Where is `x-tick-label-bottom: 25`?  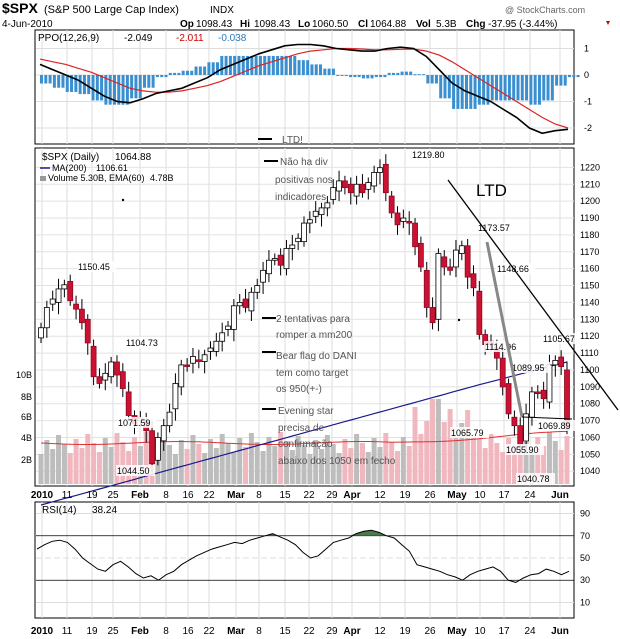
x-tick-label-bottom: 25 is located at coordinates (113, 631).